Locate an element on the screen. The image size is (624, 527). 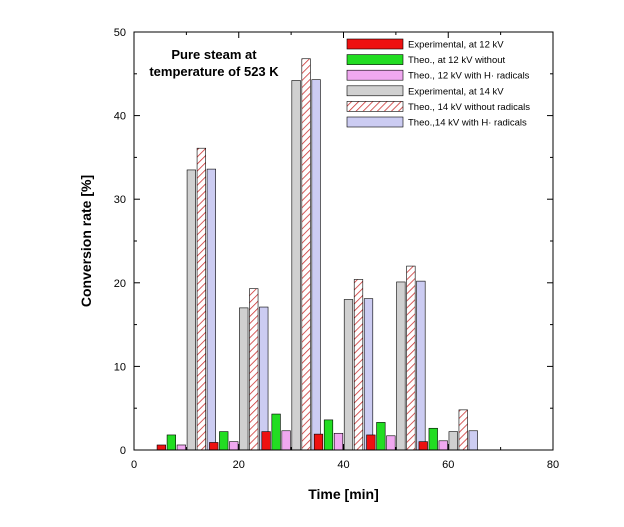
bar-s4-t40 is located at coordinates (348, 375).